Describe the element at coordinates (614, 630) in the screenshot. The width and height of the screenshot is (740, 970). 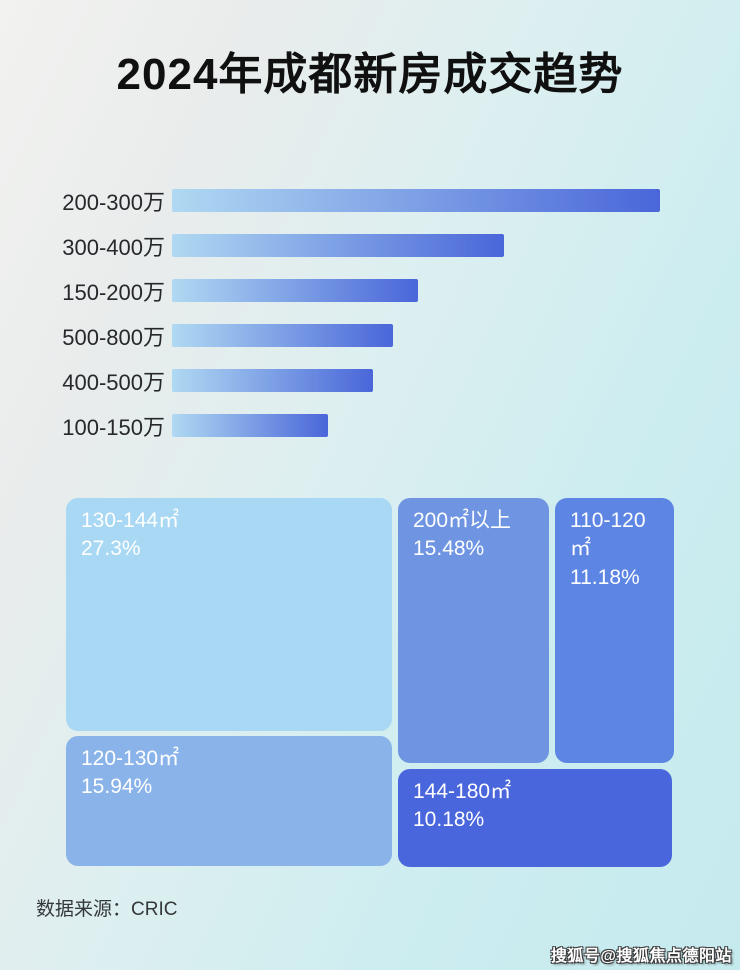
I see `treemap-tile-110-120: 110-120㎡ 11.18%` at that location.